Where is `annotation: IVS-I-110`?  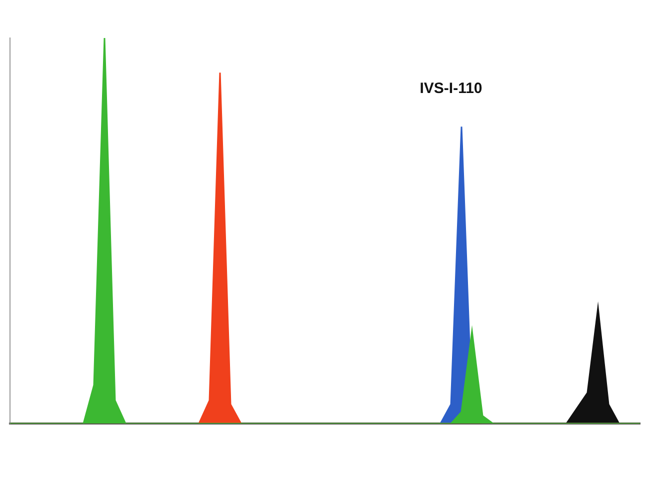
annotation: IVS-I-110 is located at coordinates (451, 88).